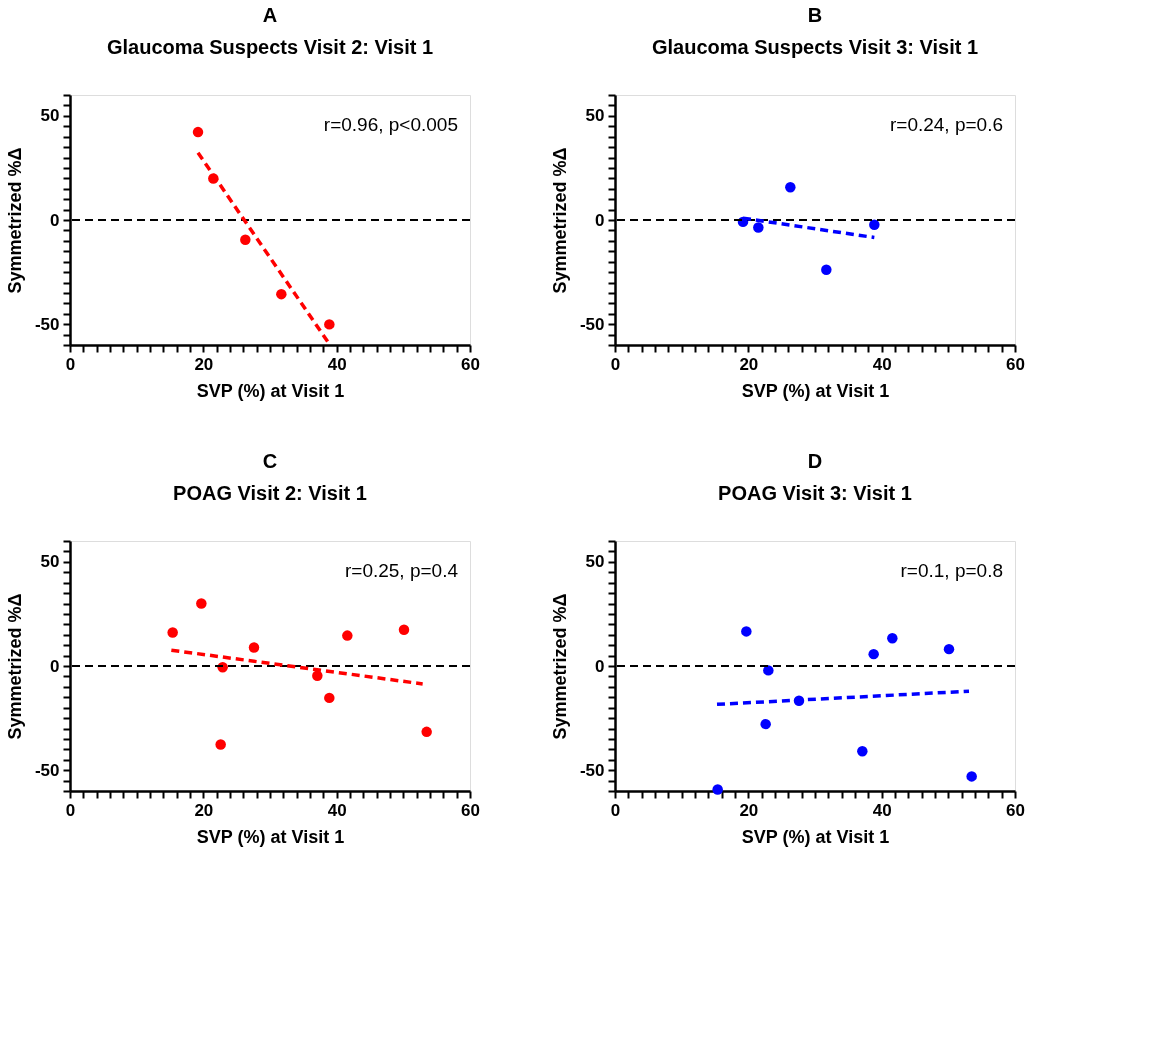 This screenshot has width=1152, height=1050. I want to click on annotation: r=0.1, p=0.8, so click(951, 570).